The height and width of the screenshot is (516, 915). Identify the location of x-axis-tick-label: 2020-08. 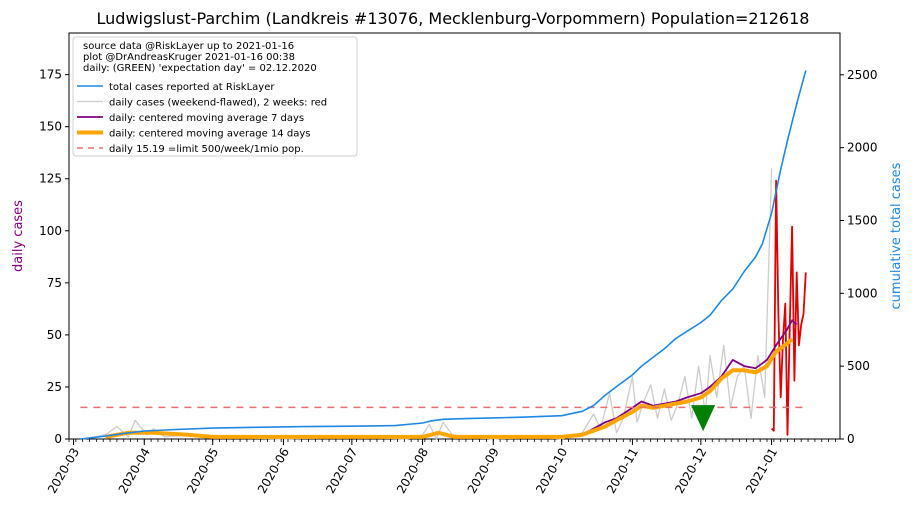
(412, 471).